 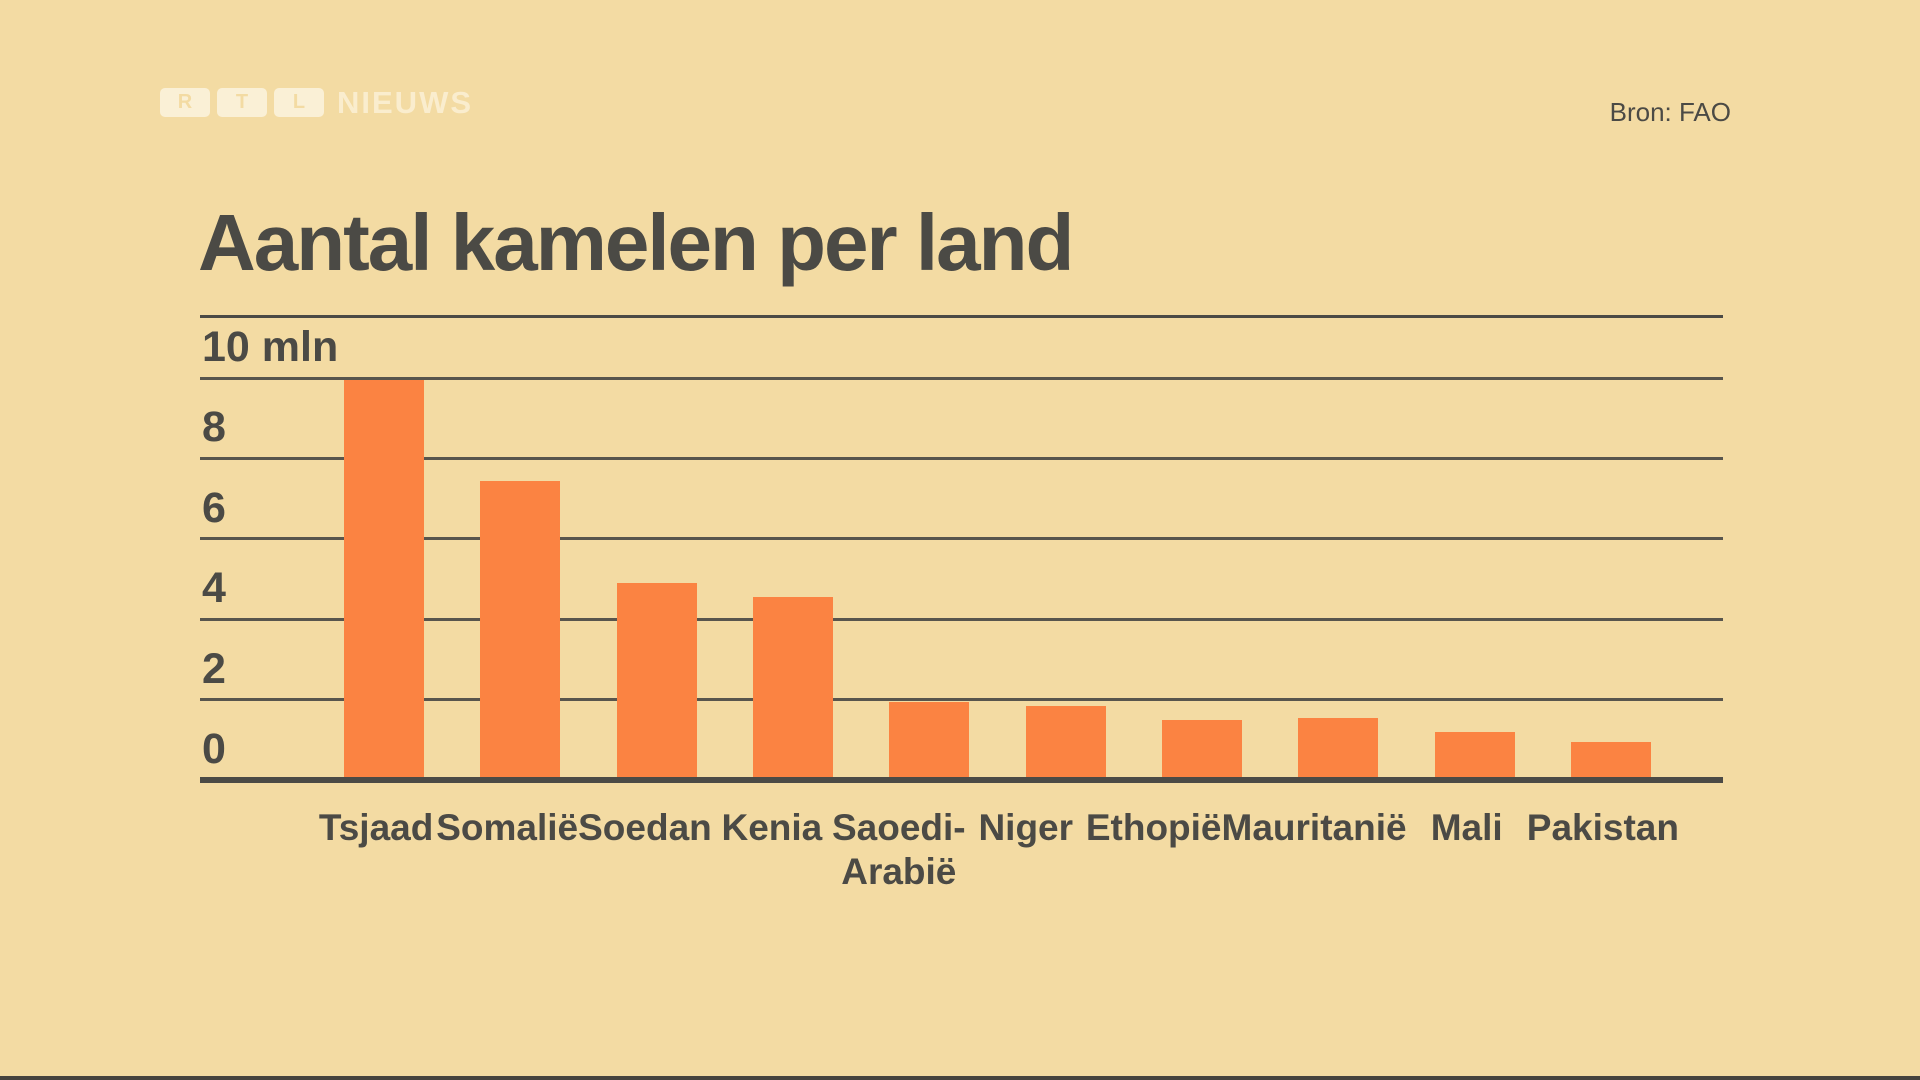 I want to click on bar-slot-tsjaad, so click(x=384, y=579).